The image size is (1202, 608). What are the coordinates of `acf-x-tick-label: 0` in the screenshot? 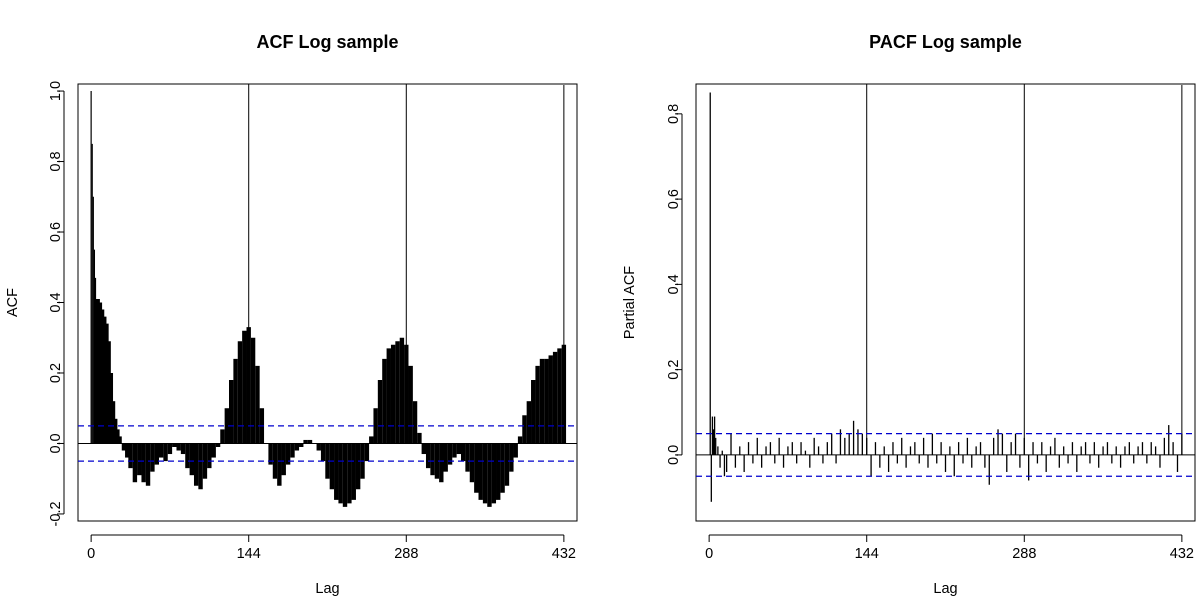 It's located at (91, 554).